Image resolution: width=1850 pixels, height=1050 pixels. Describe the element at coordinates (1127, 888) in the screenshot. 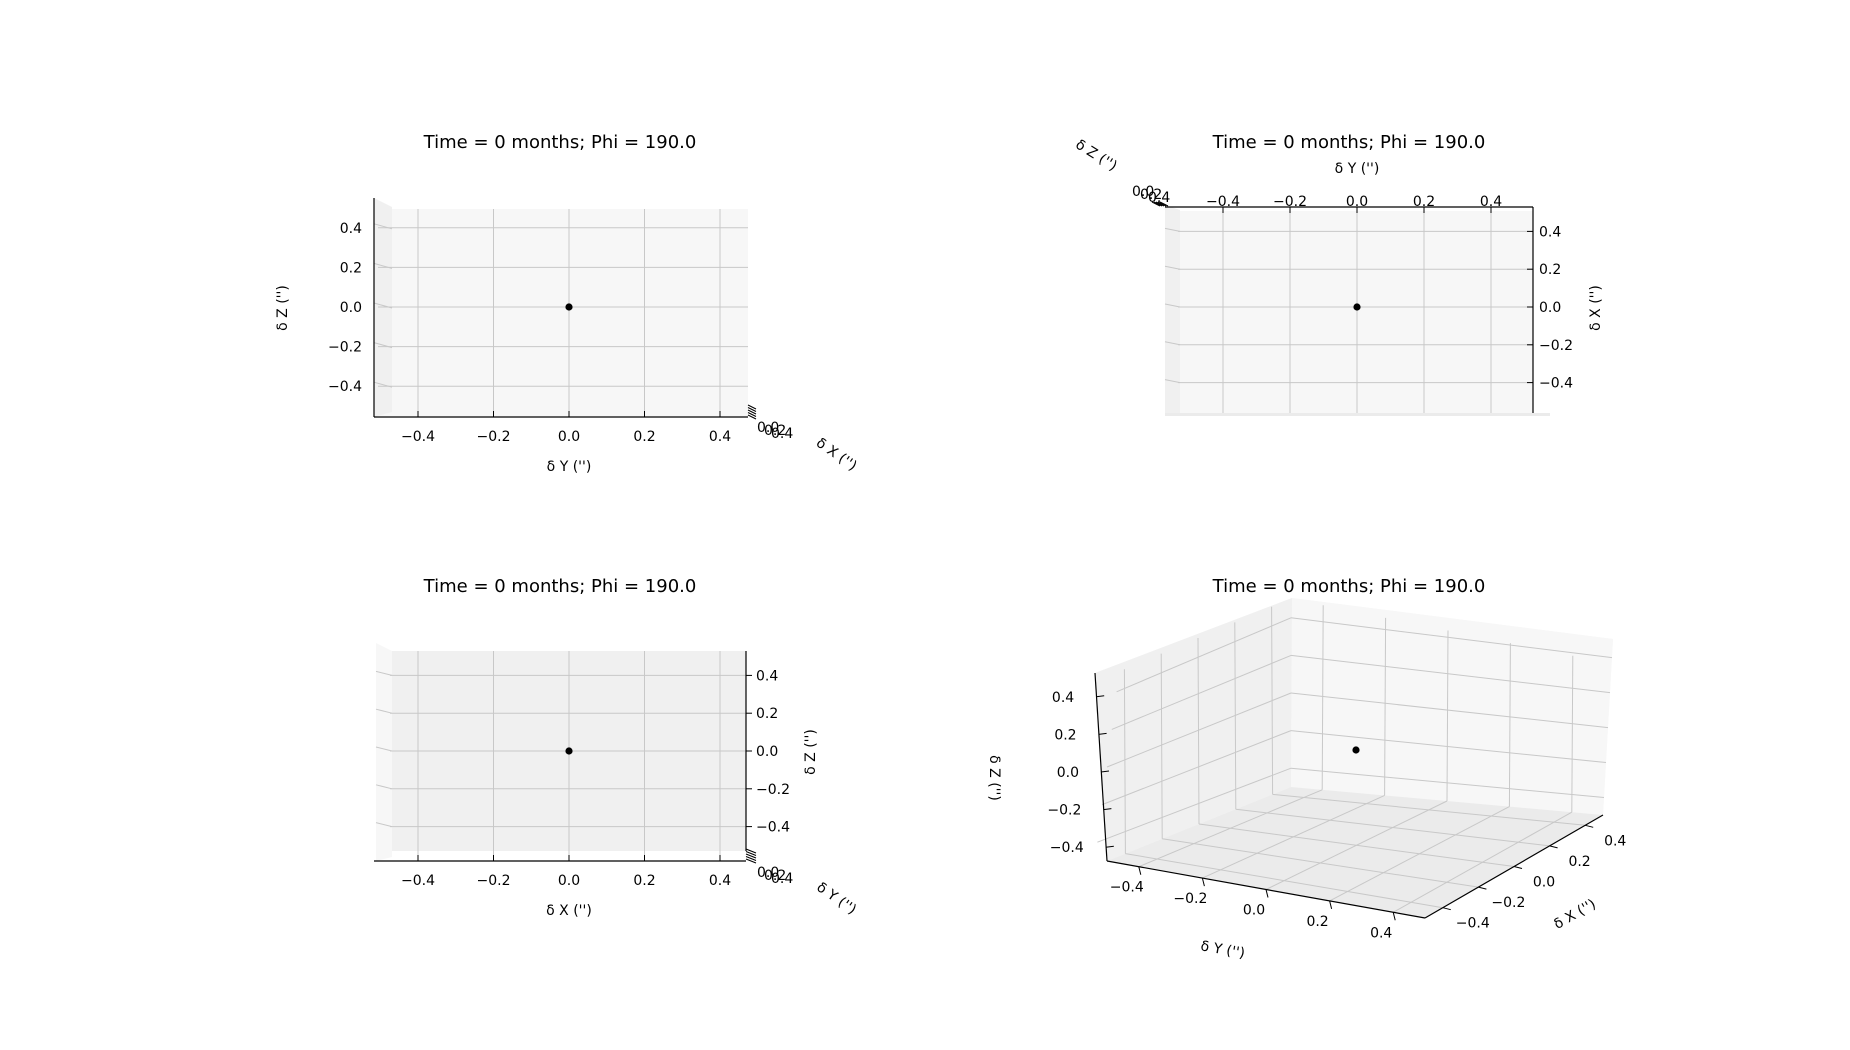

I see `subplot-4-ytick-label-0: −0.4` at that location.